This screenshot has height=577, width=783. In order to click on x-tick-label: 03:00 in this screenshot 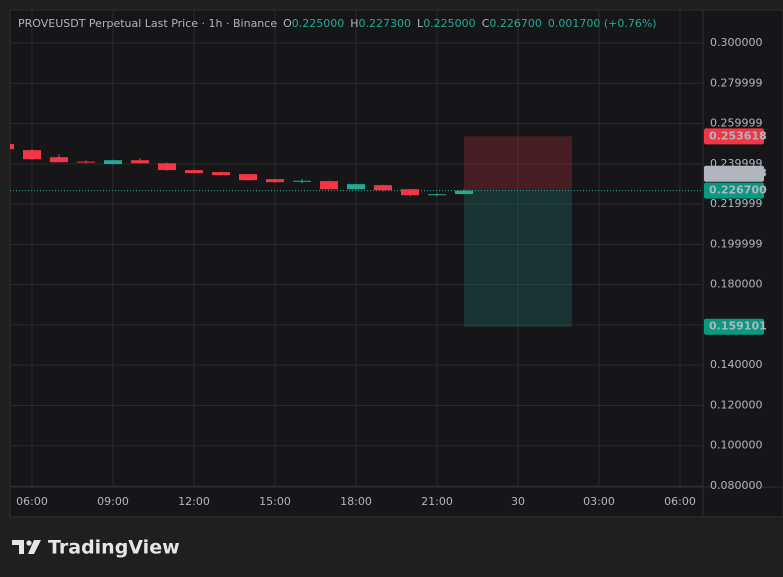, I will do `click(599, 501)`.